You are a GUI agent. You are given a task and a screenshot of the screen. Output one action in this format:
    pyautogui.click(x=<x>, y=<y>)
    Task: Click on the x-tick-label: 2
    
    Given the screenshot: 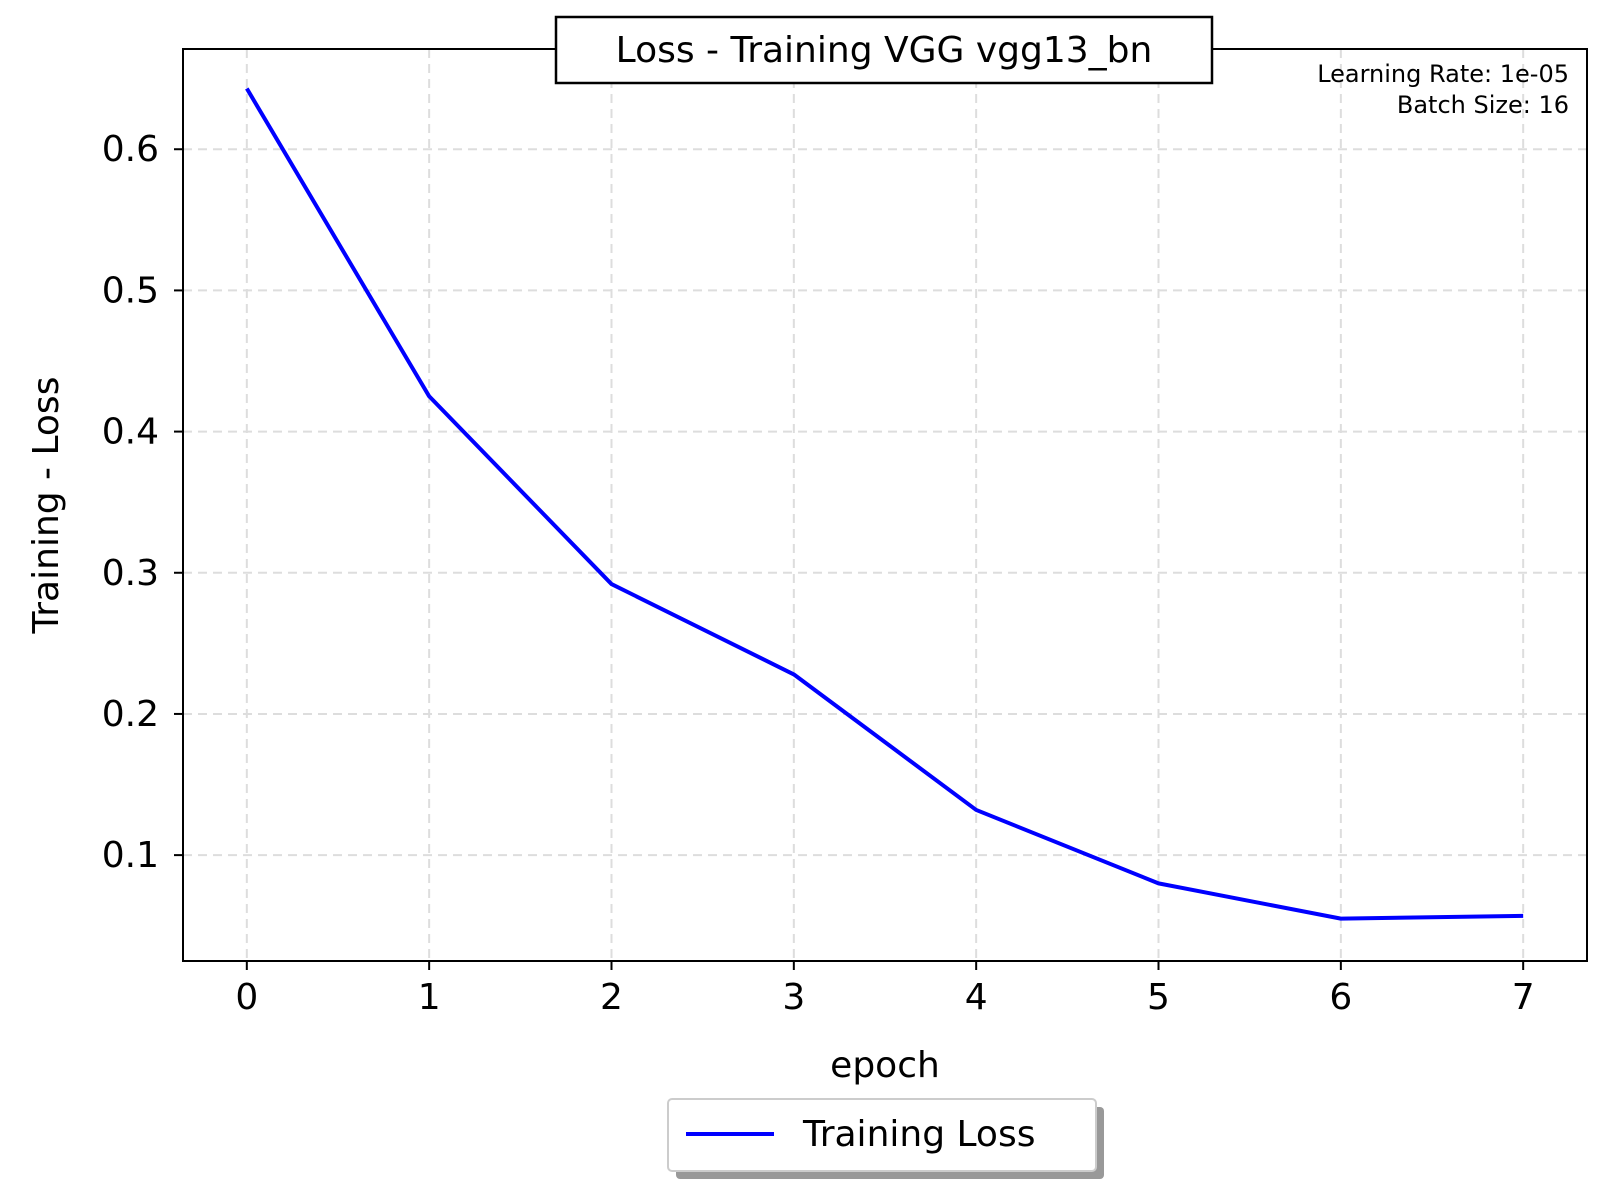 What is the action you would take?
    pyautogui.click(x=611, y=997)
    